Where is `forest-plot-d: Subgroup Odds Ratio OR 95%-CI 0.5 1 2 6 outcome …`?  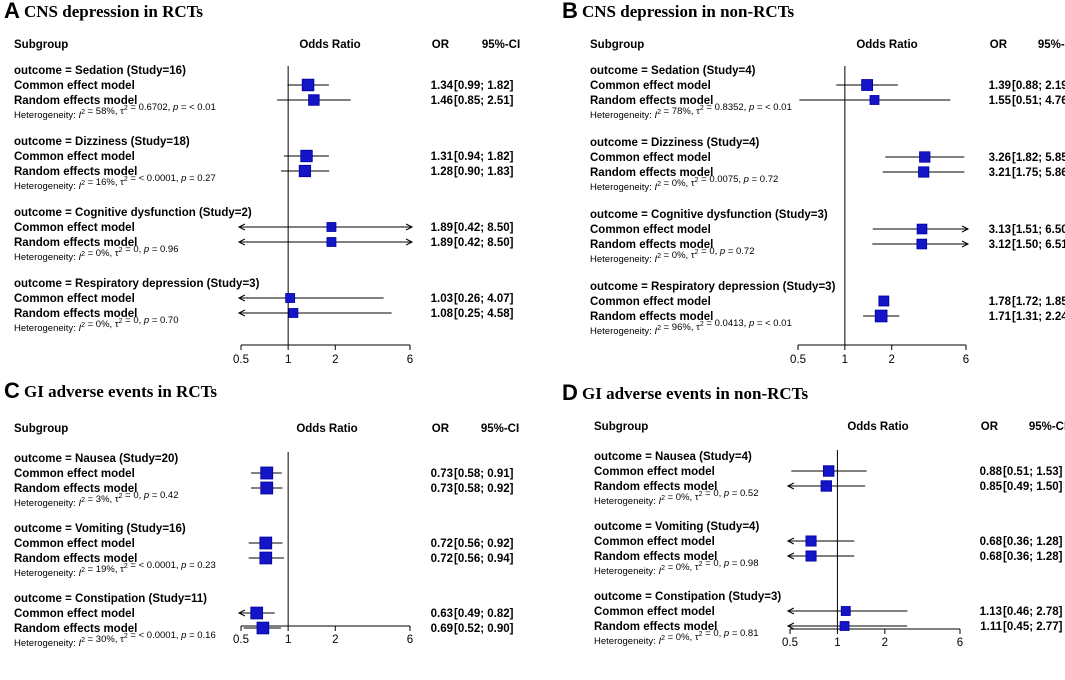 forest-plot-d: Subgroup Odds Ratio OR 95%-CI 0.5 1 2 6 outcome … is located at coordinates (829, 535).